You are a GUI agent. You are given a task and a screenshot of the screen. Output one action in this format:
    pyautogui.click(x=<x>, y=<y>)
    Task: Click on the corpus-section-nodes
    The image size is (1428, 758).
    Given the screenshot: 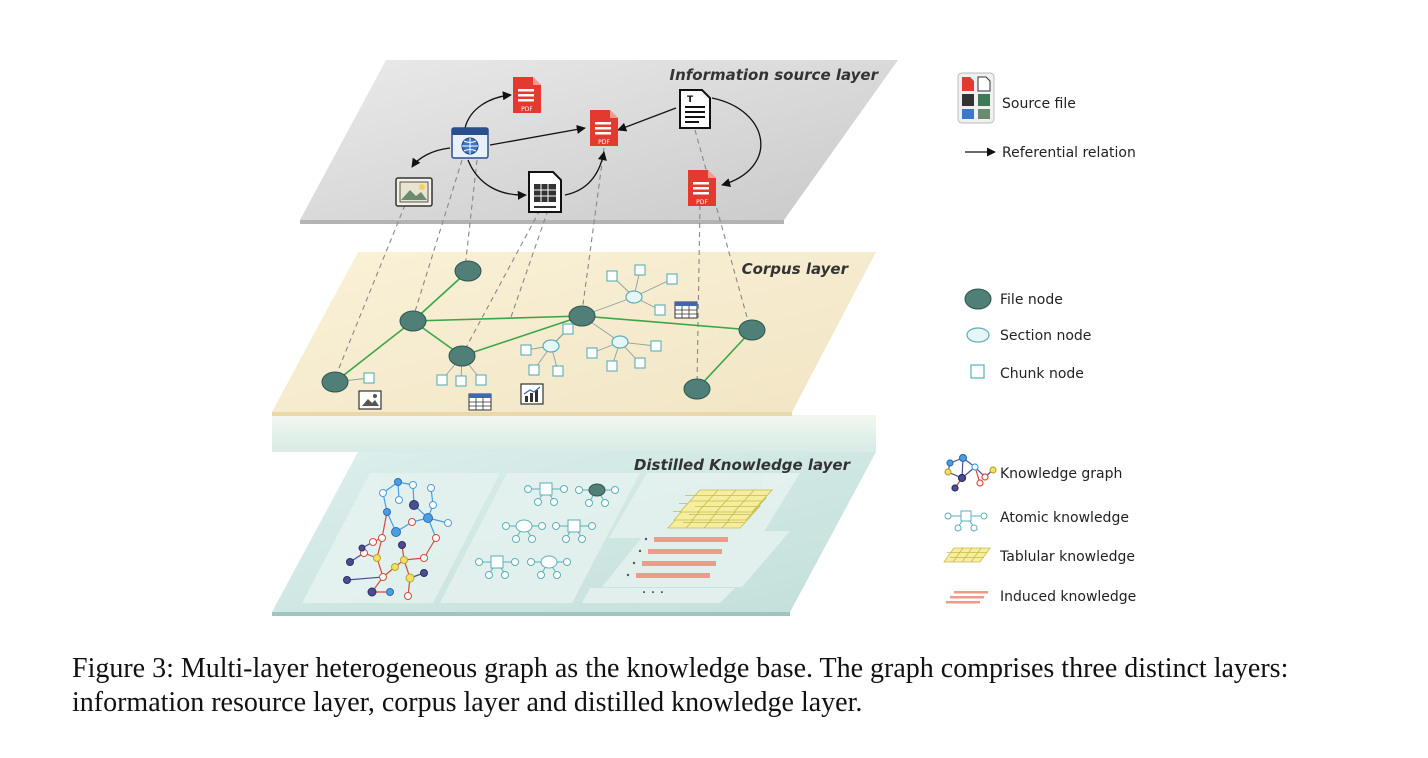 What is the action you would take?
    pyautogui.click(x=592, y=321)
    